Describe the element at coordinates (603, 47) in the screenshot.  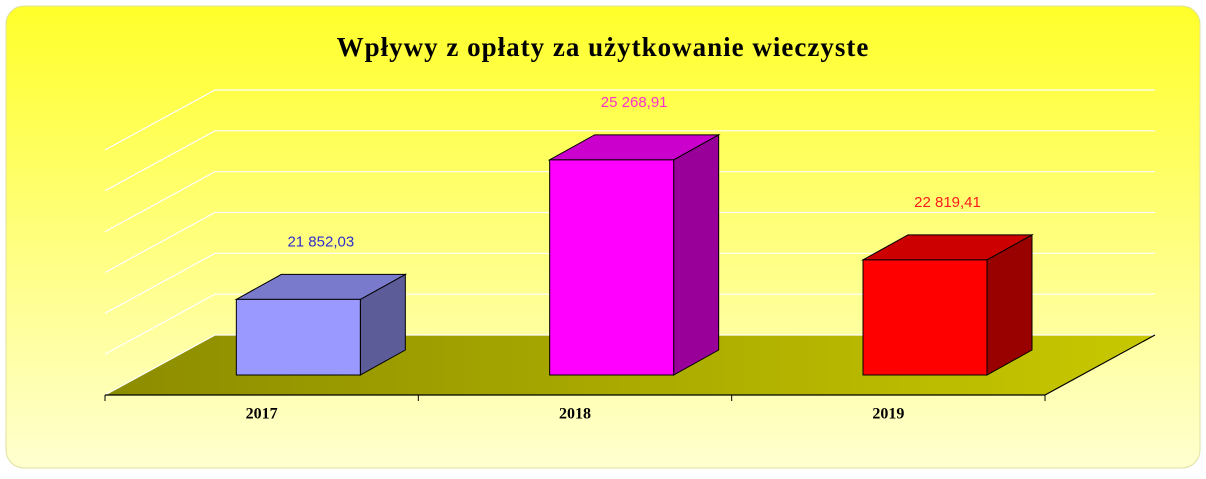
I see `chart-title: Wpływy z opłaty za użytkowanie wieczyste` at that location.